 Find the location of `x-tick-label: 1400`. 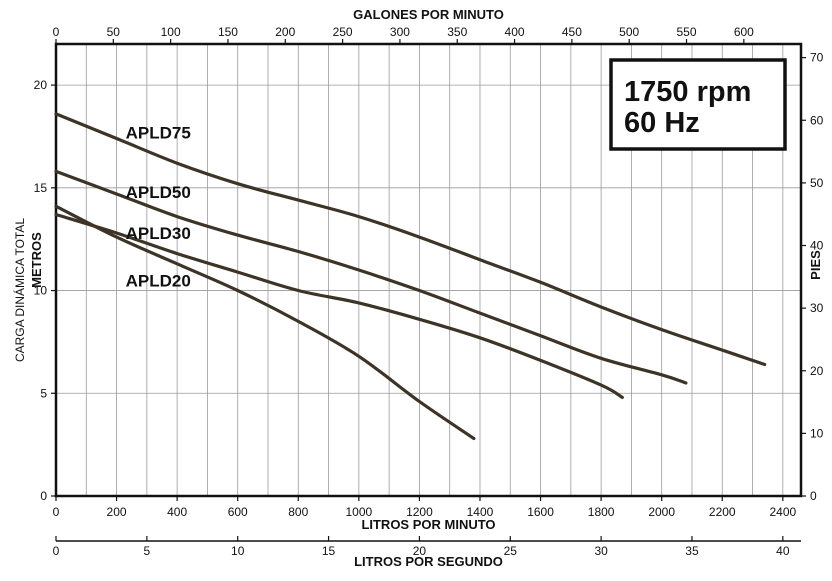

x-tick-label: 1400 is located at coordinates (480, 512).